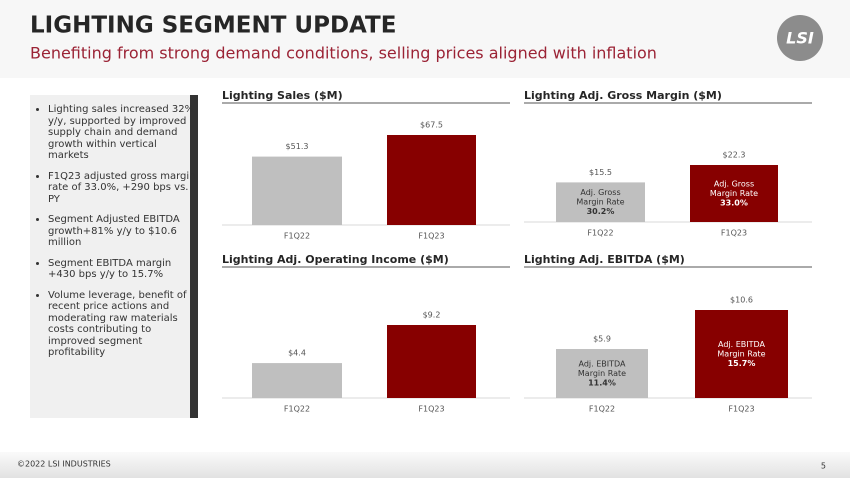 The image size is (850, 478). What do you see at coordinates (335, 259) in the screenshot?
I see `chart-title: Lighting Adj. Operating Income ($M)` at bounding box center [335, 259].